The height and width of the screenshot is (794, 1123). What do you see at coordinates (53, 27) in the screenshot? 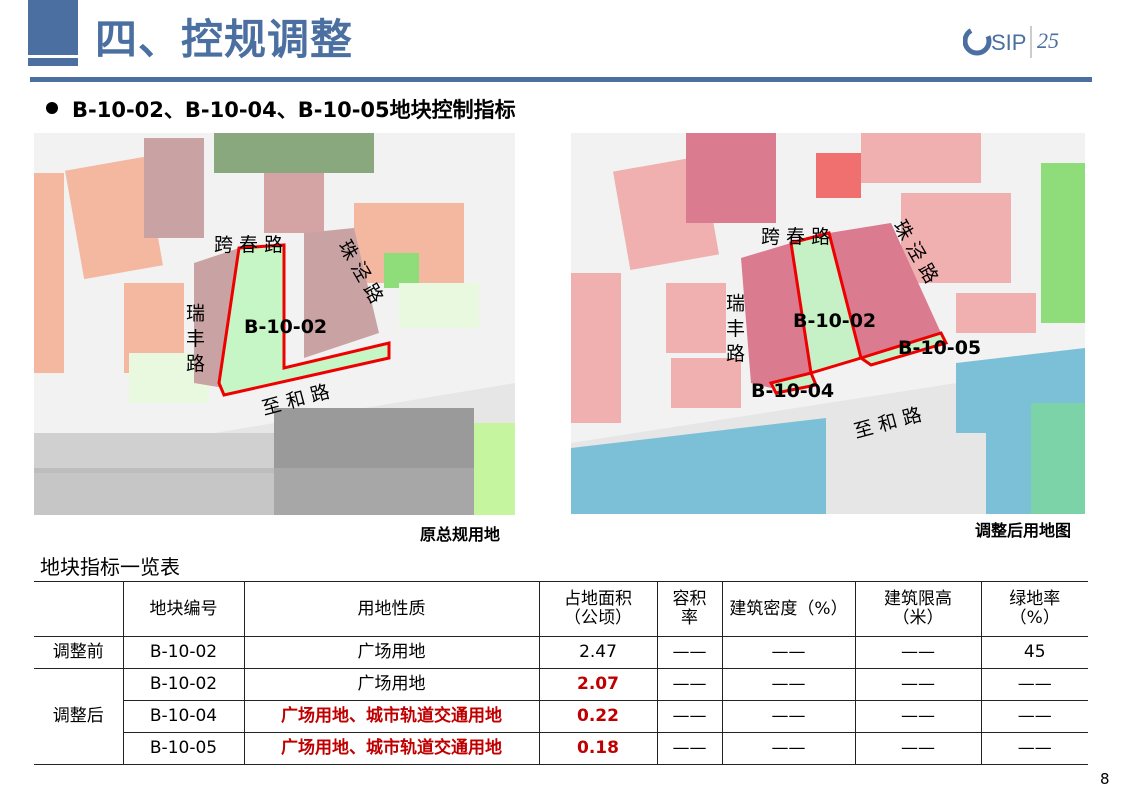
I see `header-block` at bounding box center [53, 27].